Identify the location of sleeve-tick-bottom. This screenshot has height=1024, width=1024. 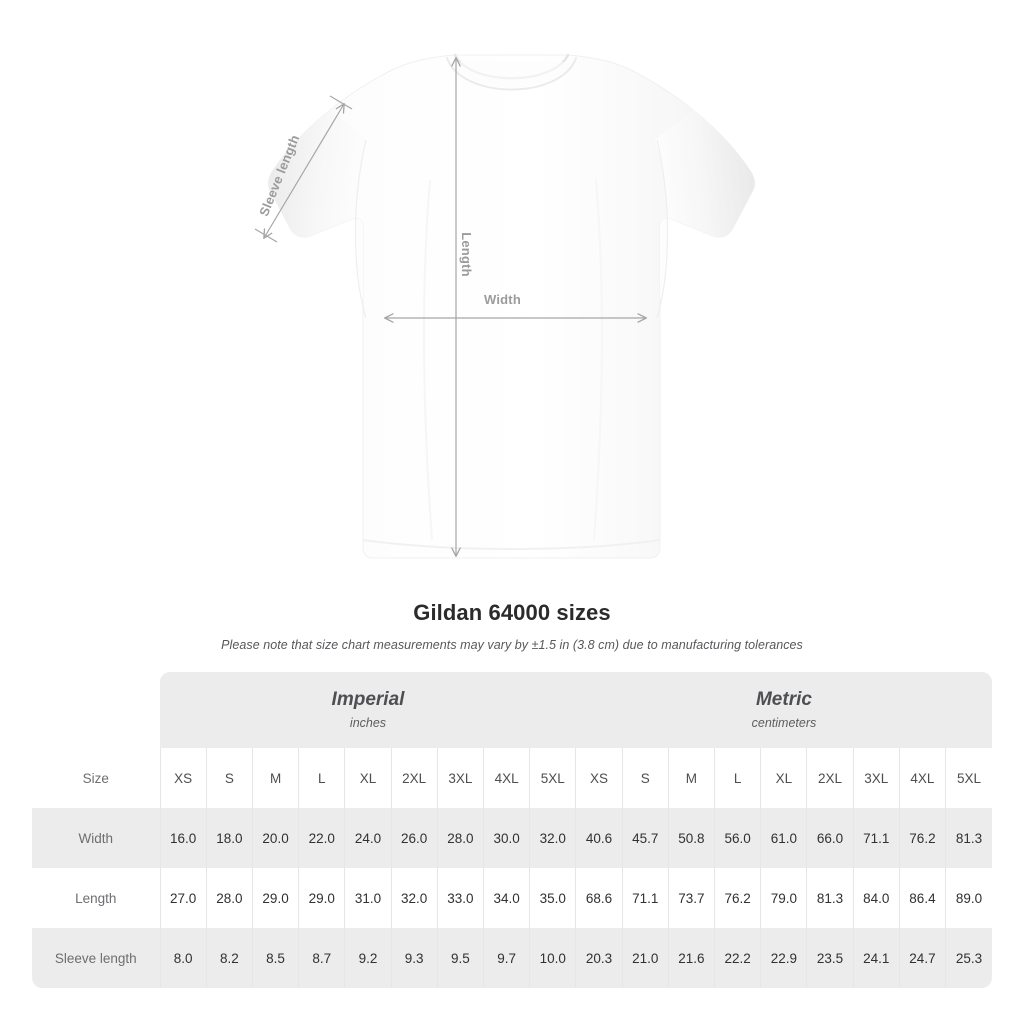
(266, 235).